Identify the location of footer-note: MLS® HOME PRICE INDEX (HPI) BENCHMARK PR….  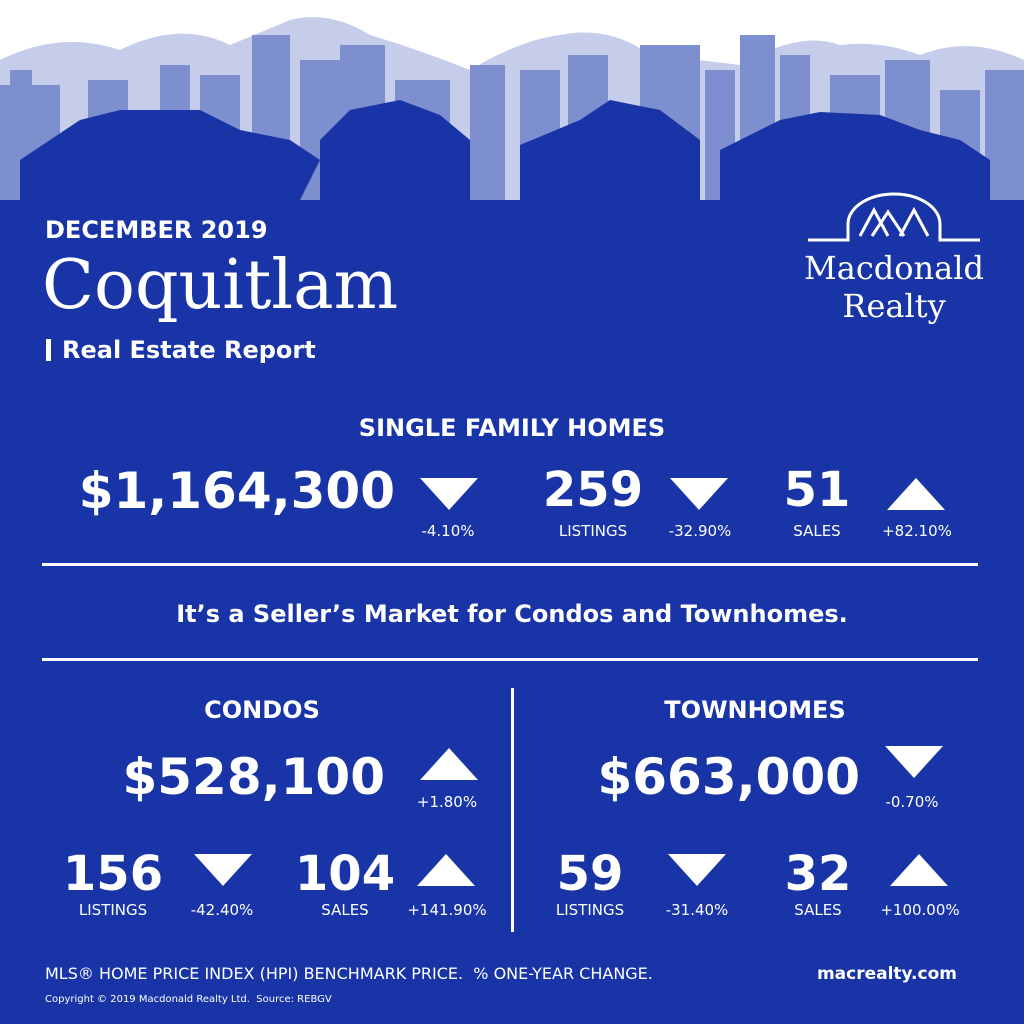
(349, 973).